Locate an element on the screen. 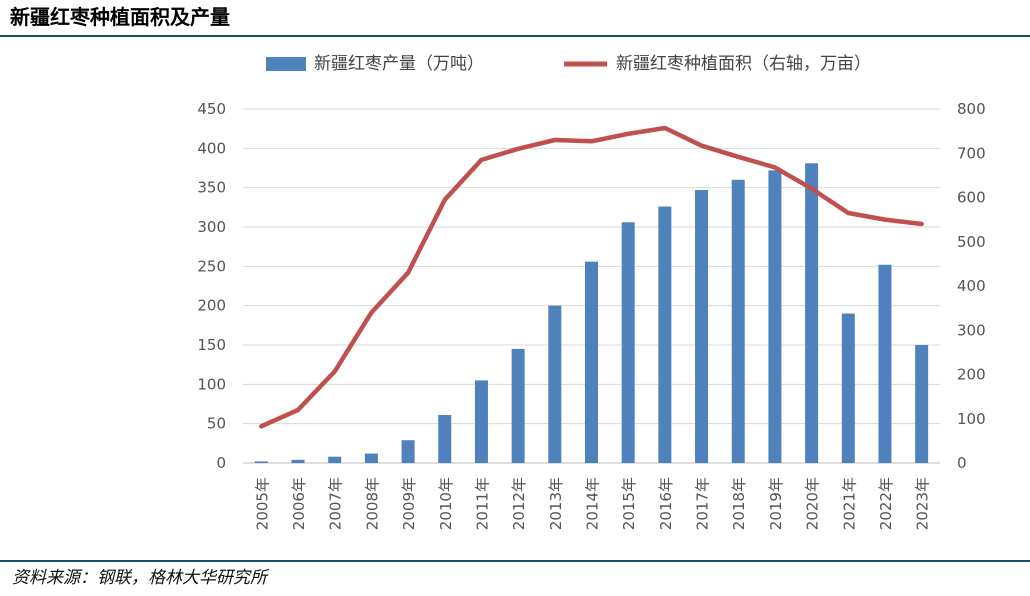 The image size is (1030, 596). bar-2009年 is located at coordinates (408, 451).